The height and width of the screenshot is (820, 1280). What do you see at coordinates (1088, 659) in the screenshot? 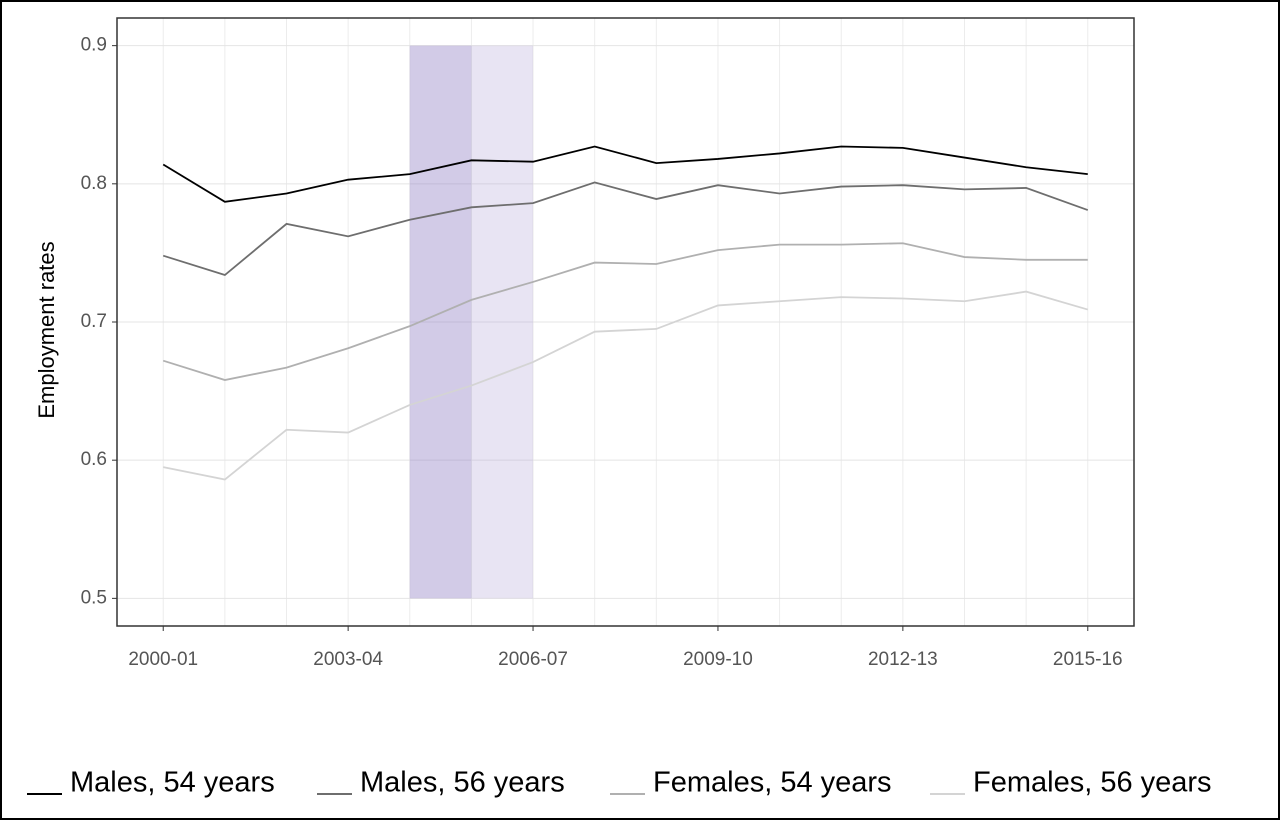
I see `x-tick-label: 2015-16` at bounding box center [1088, 659].